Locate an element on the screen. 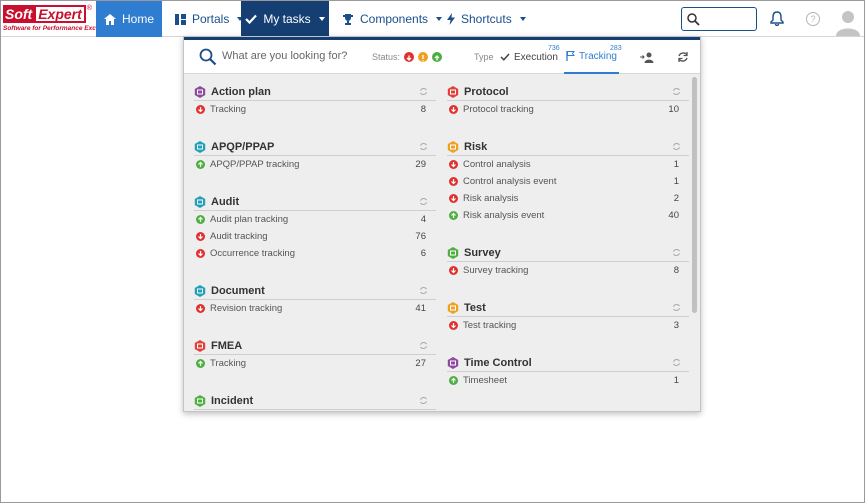  nav-components-menu: Components is located at coordinates (392, 19).